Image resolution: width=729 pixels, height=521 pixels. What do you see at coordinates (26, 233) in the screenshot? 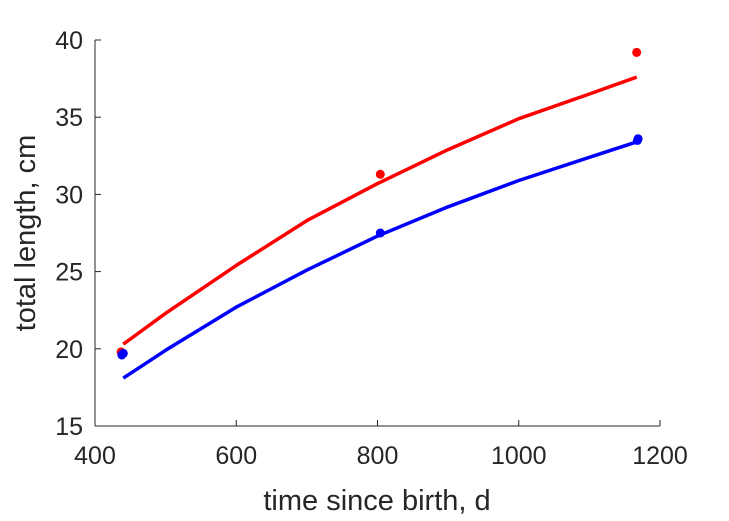
I see `y-axis-title: total length, cm` at bounding box center [26, 233].